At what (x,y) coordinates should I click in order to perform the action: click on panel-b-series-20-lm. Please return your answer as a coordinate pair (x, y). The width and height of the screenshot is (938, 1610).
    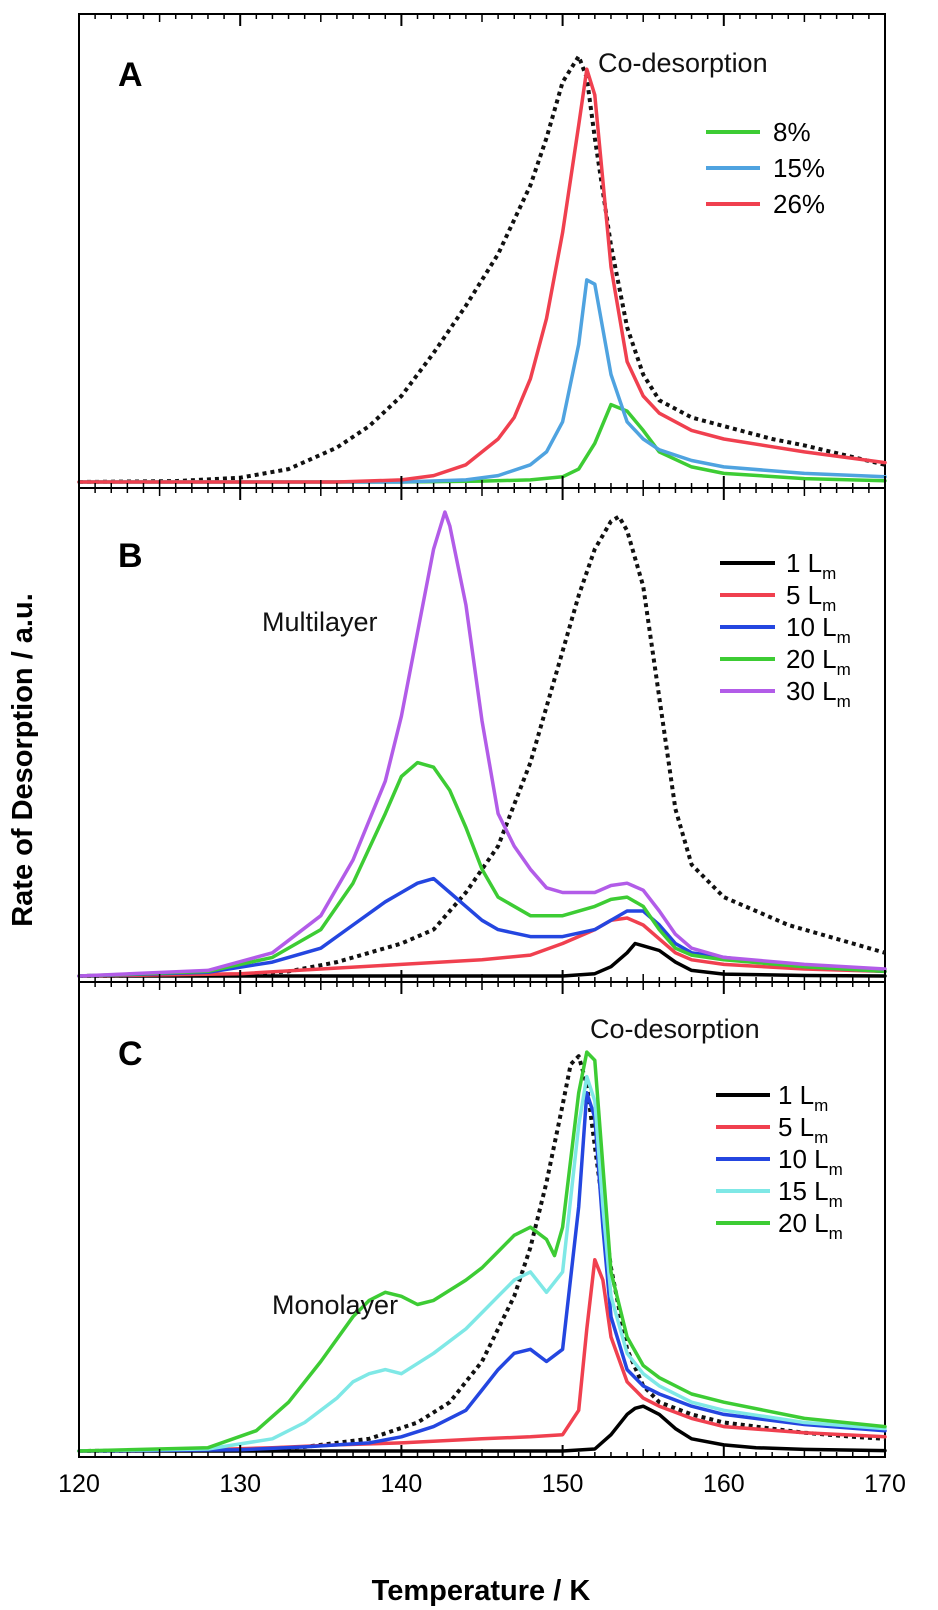
    Looking at the image, I should click on (482, 869).